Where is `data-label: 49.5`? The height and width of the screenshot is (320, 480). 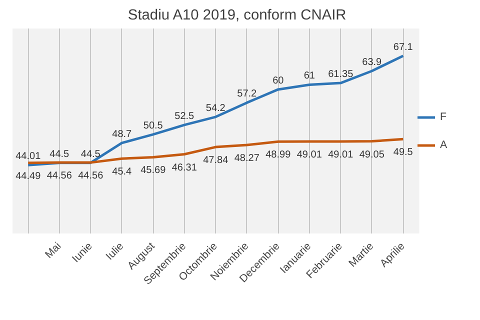
data-label: 49.5 is located at coordinates (403, 152).